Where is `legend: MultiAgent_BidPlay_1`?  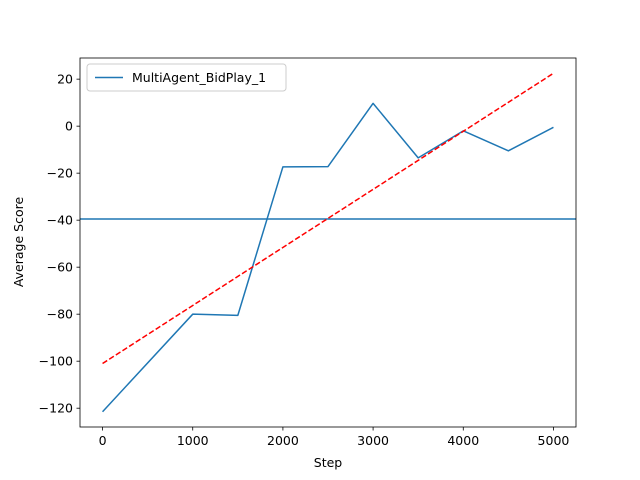
legend: MultiAgent_BidPlay_1 is located at coordinates (186, 77).